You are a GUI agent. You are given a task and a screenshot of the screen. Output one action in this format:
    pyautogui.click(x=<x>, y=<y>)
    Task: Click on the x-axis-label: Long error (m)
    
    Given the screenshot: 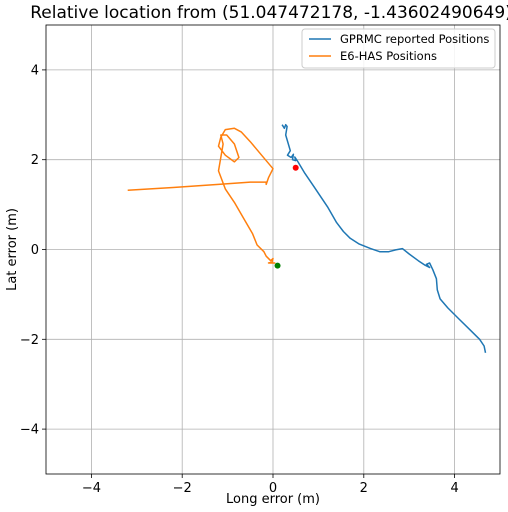 What is the action you would take?
    pyautogui.click(x=273, y=499)
    